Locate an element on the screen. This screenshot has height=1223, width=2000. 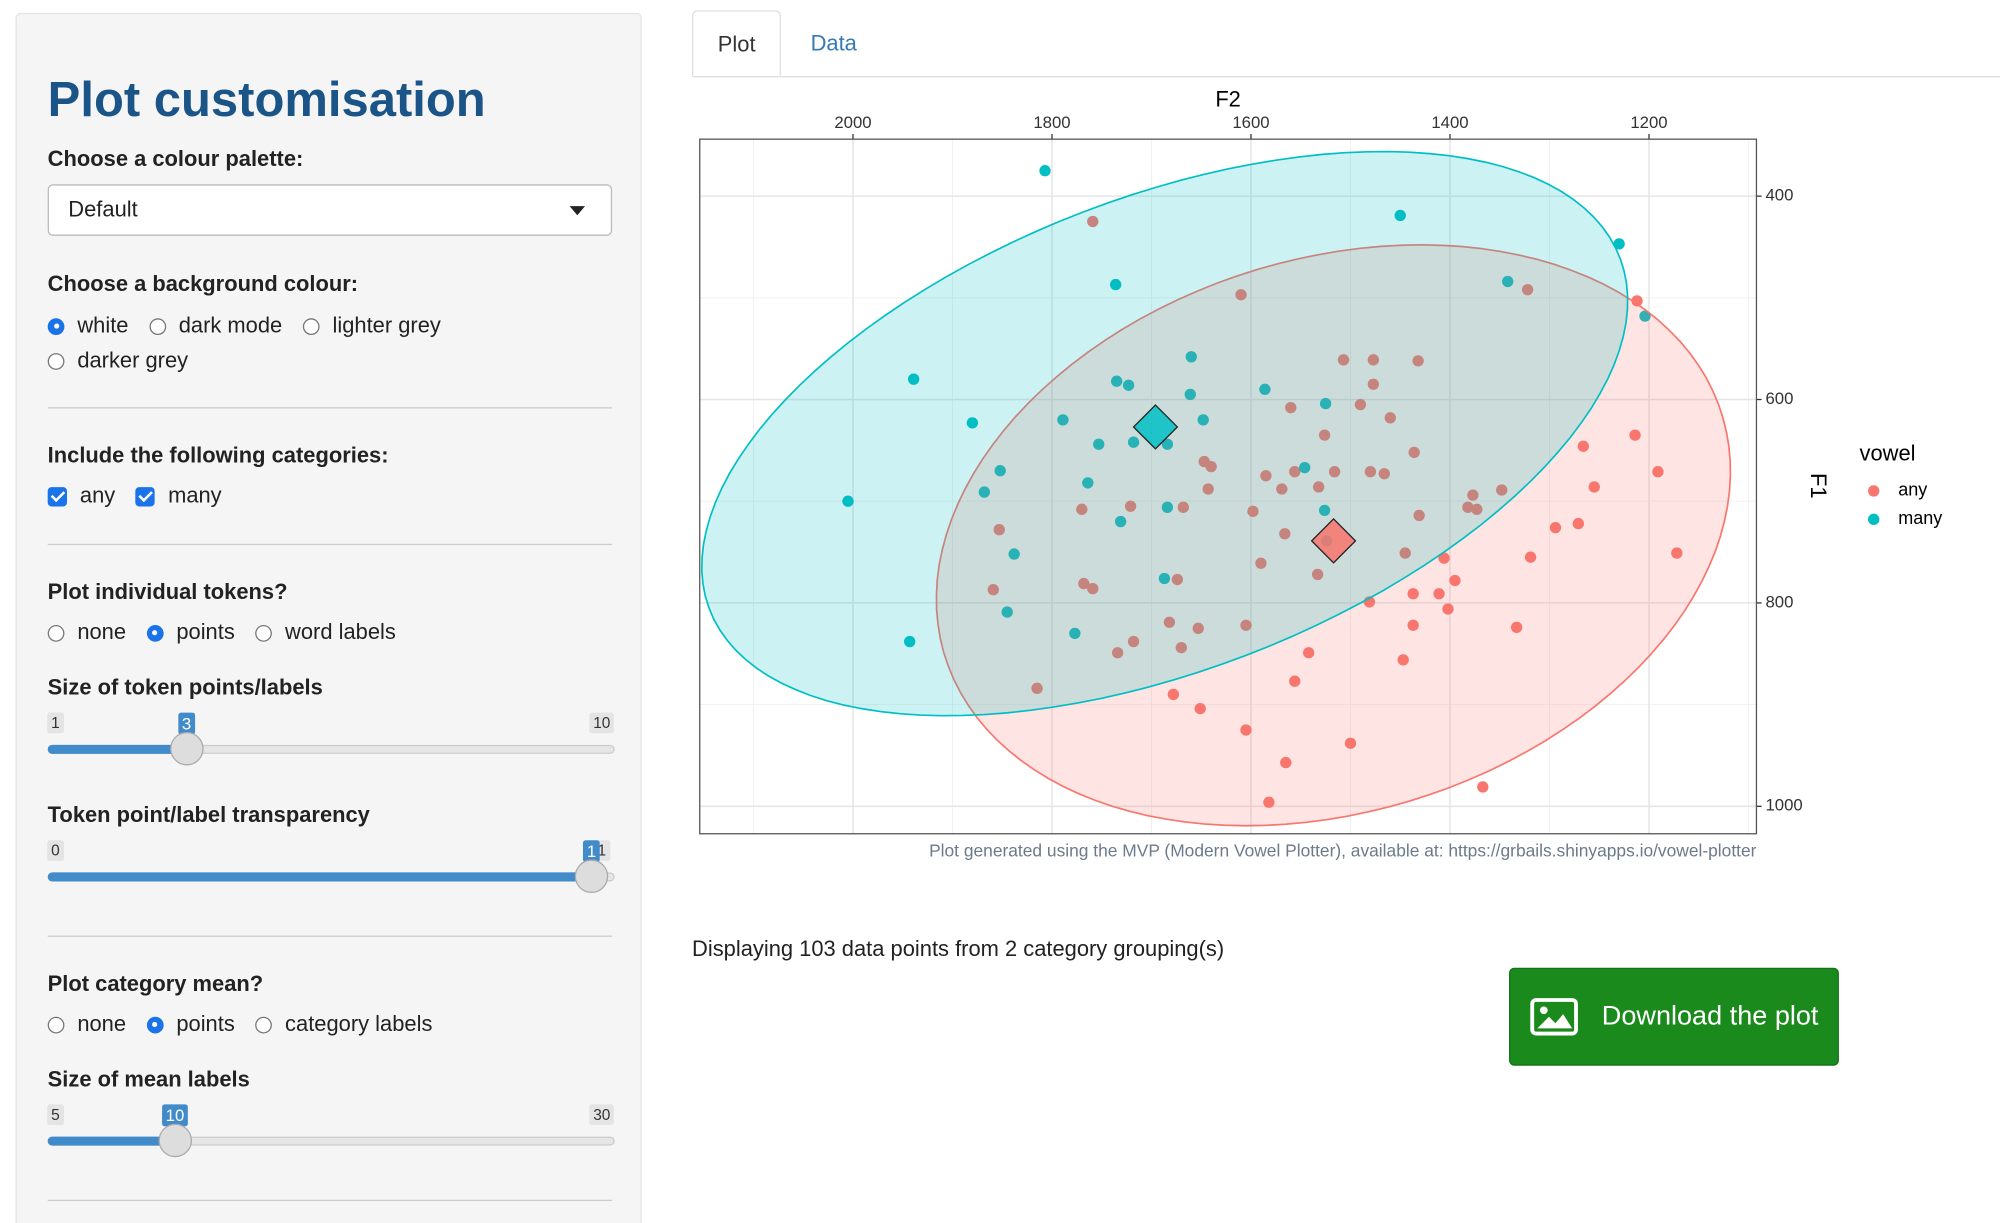
checkbox-label: many is located at coordinates (195, 495).